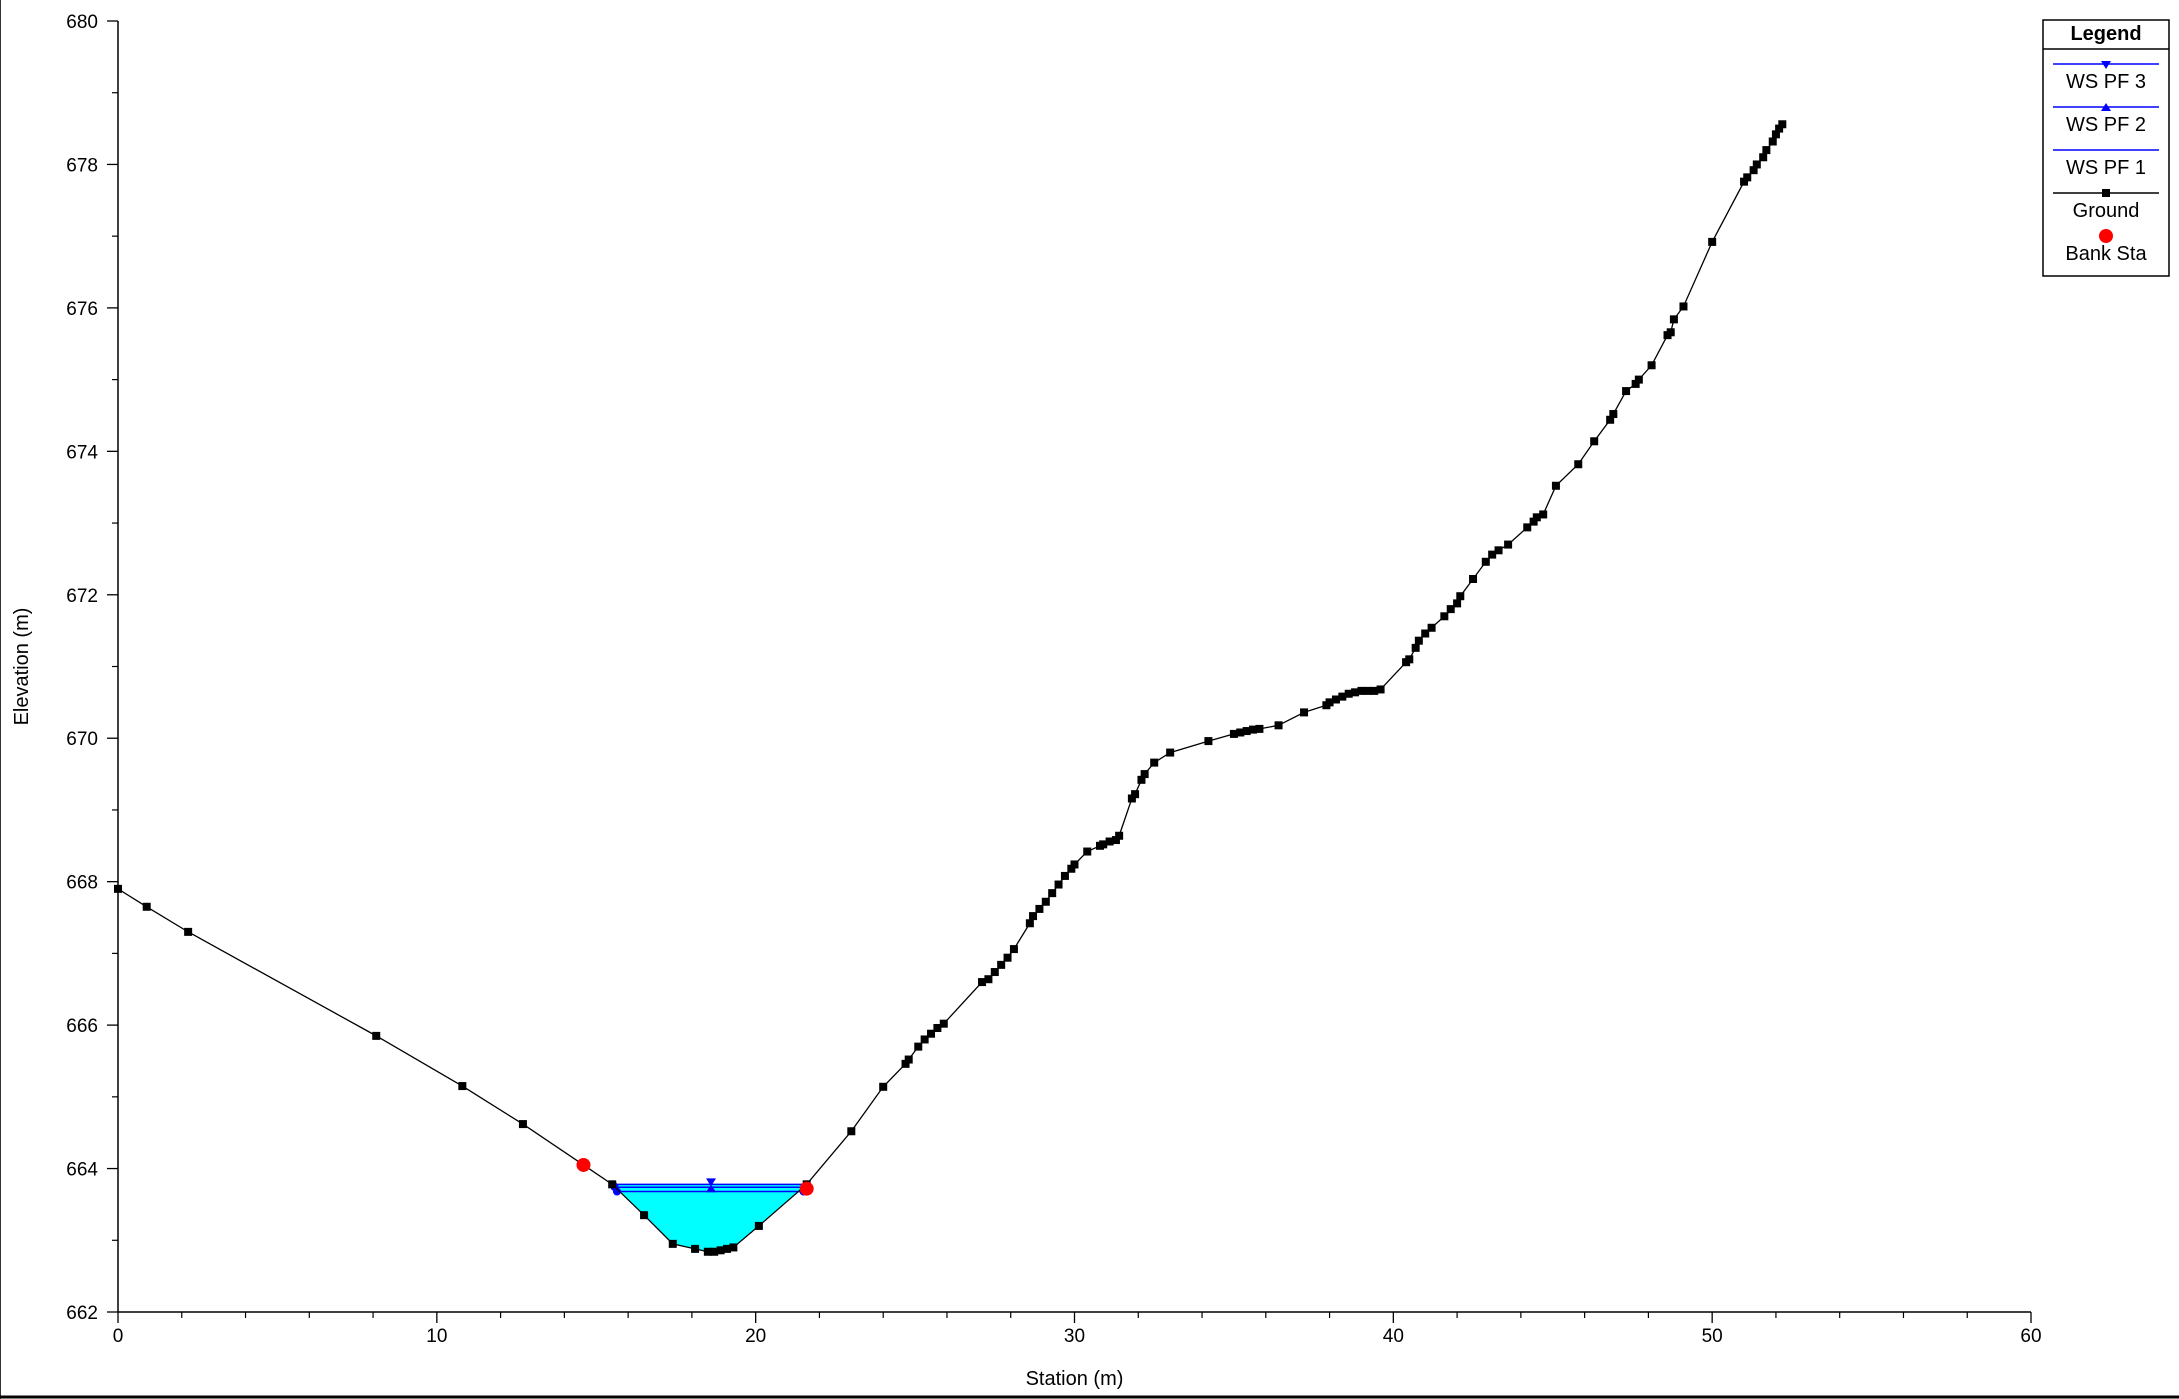  I want to click on water-fill, so click(709, 1218).